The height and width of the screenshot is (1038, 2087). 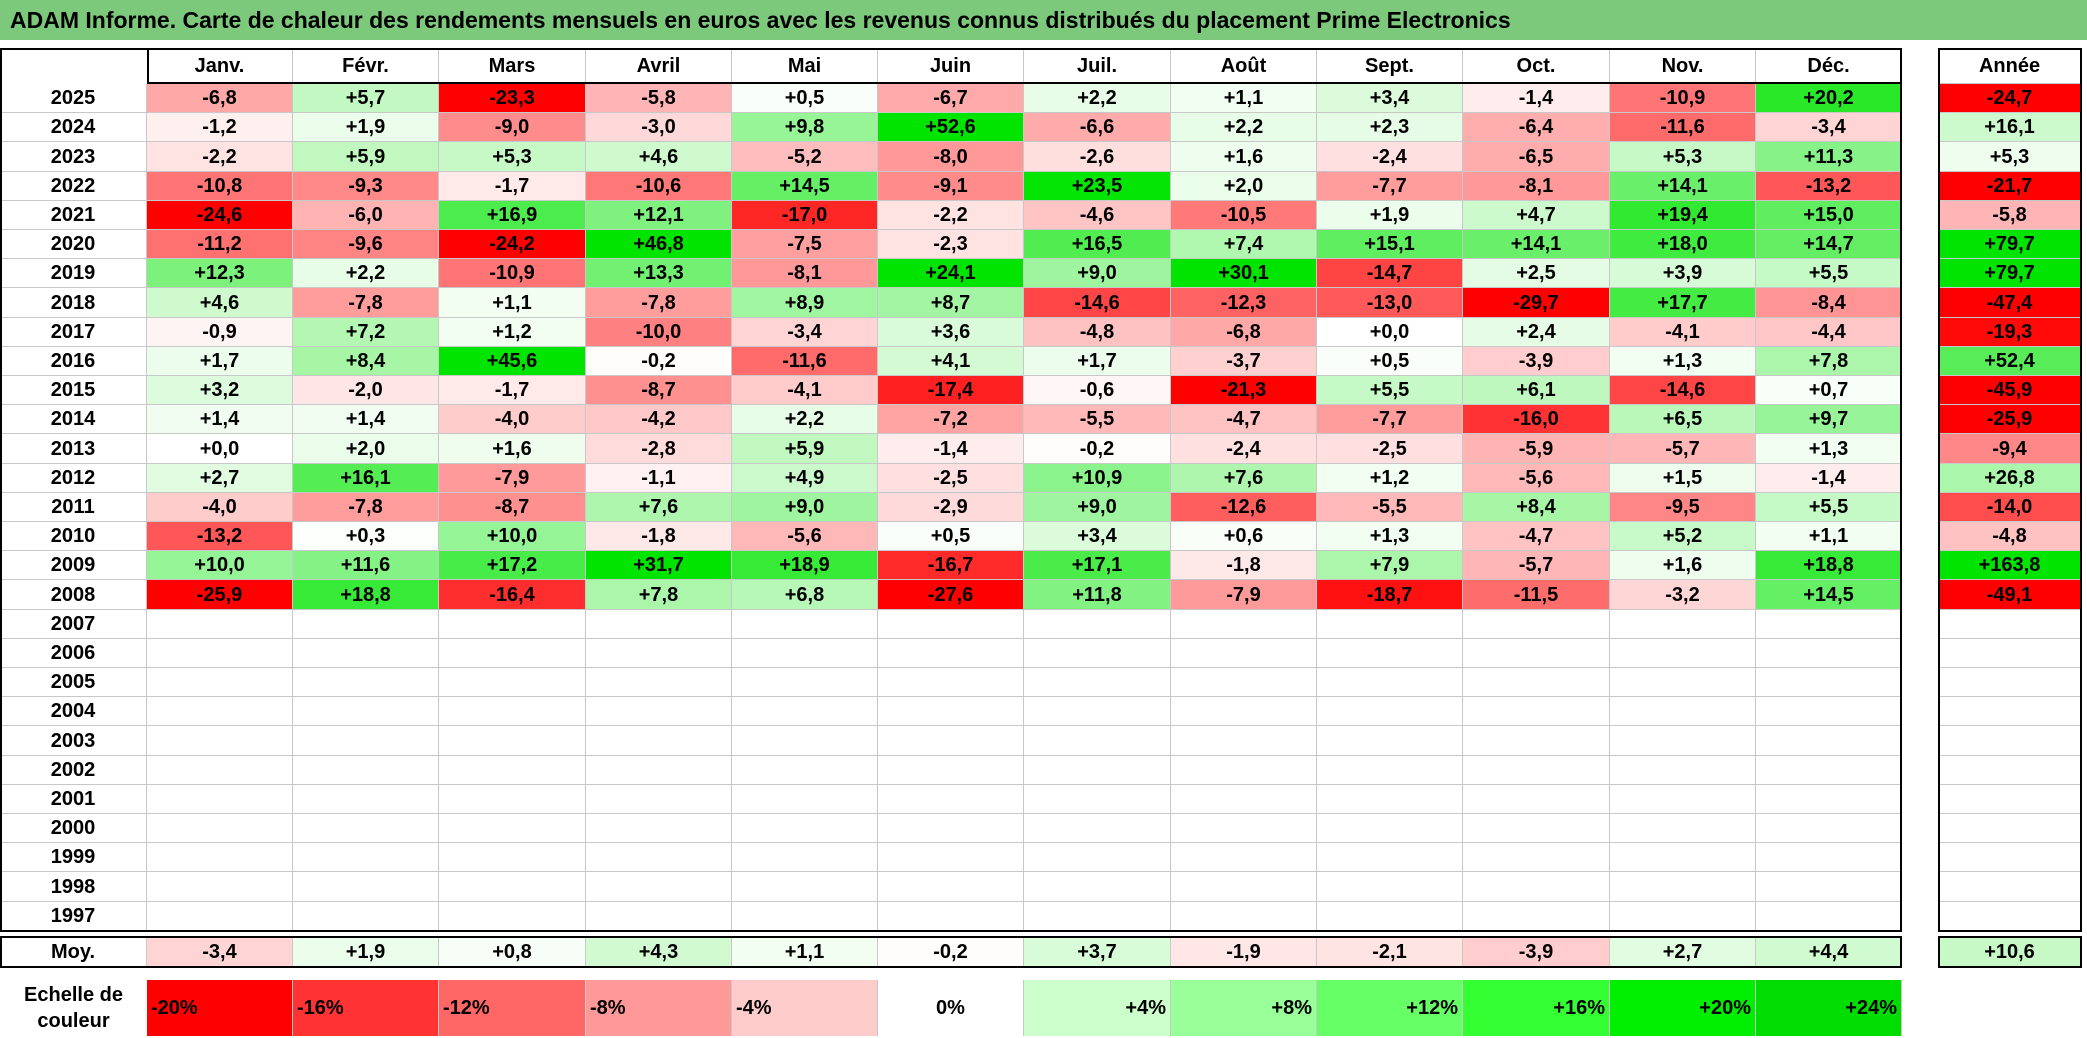 What do you see at coordinates (1244, 215) in the screenshot?
I see `heatmap-cell: -10,5` at bounding box center [1244, 215].